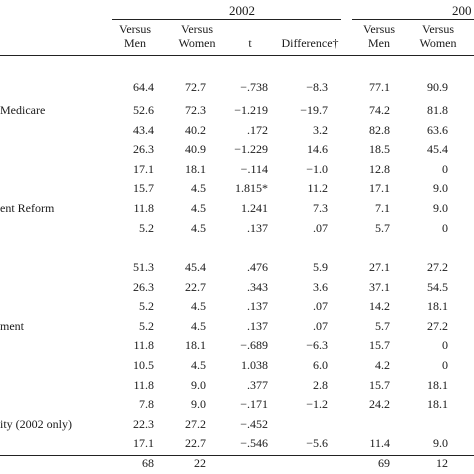 This screenshot has width=474, height=474. I want to click on table-cell: −19.7, so click(314, 110).